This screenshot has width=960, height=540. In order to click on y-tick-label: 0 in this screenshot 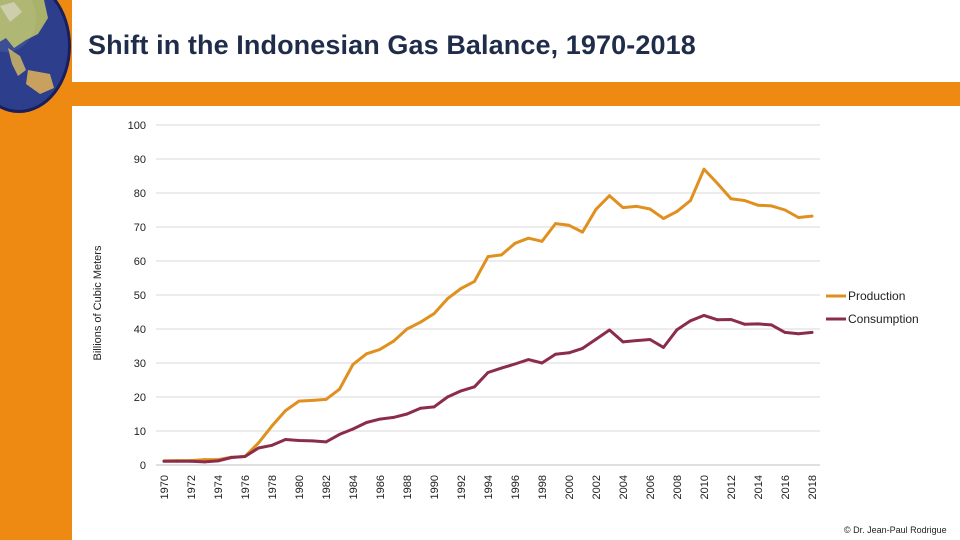, I will do `click(143, 466)`.